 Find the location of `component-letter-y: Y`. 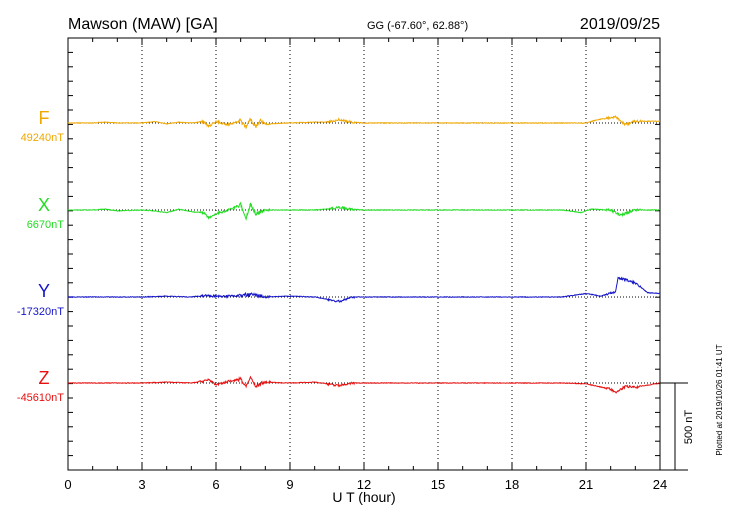

component-letter-y: Y is located at coordinates (44, 291).